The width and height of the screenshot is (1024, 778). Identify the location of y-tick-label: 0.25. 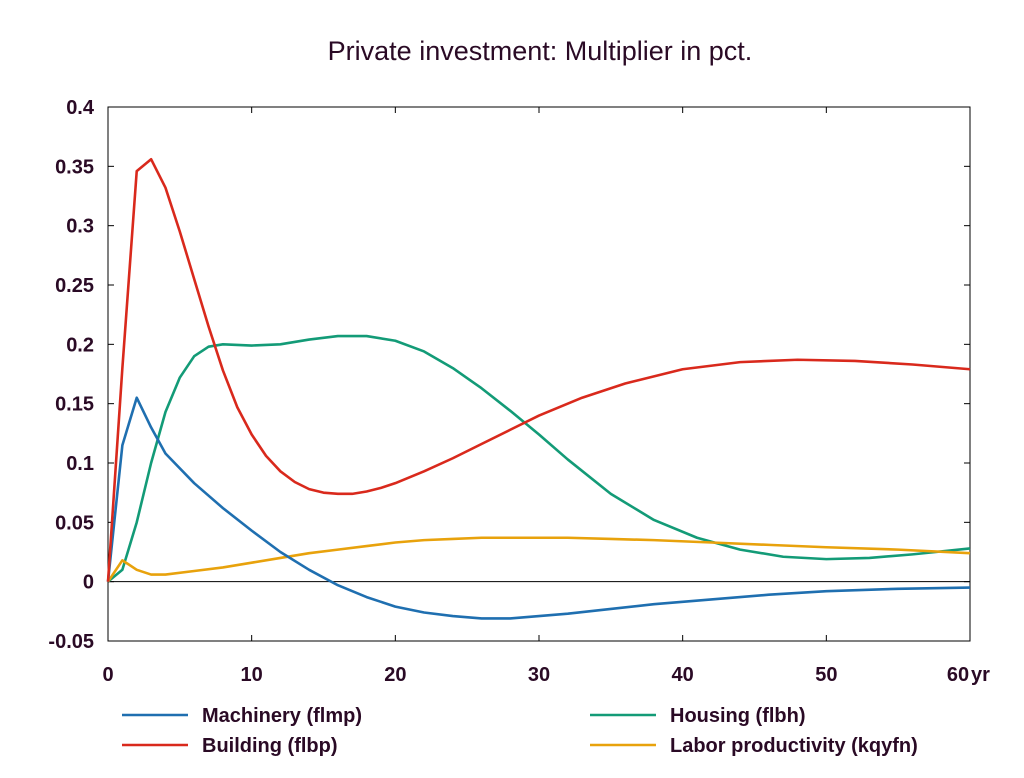
(74, 286).